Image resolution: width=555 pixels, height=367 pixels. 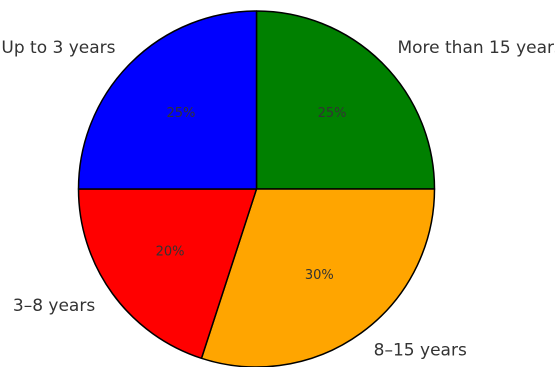 I want to click on pie-pct-label-more-than-15-years: 25%, so click(x=332, y=113).